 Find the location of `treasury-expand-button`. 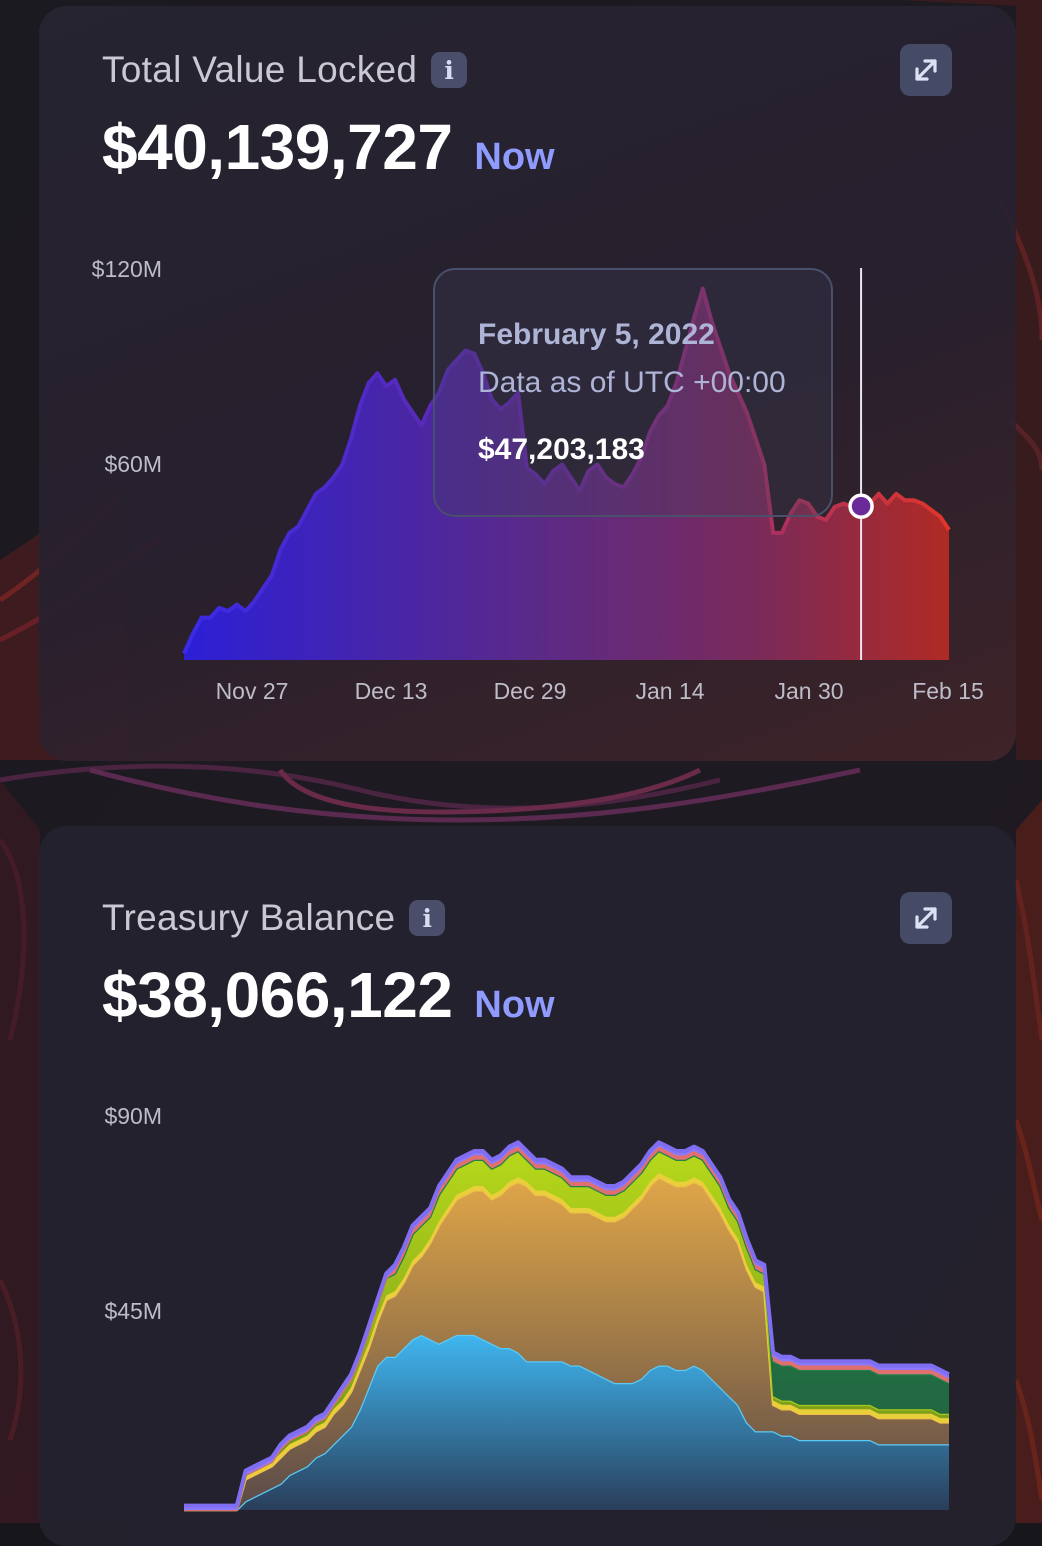

treasury-expand-button is located at coordinates (926, 918).